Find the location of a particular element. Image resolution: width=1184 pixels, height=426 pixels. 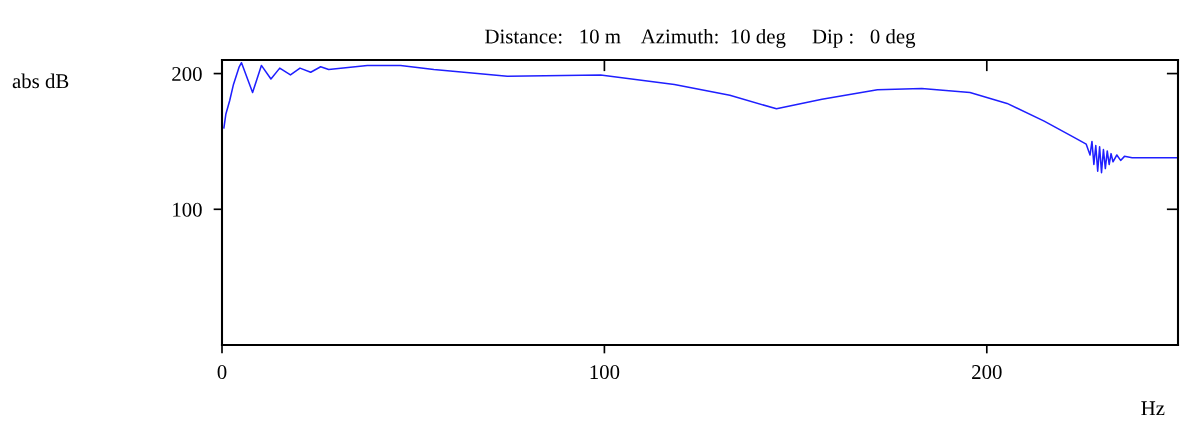

x-axis-title: Hz is located at coordinates (1153, 408).